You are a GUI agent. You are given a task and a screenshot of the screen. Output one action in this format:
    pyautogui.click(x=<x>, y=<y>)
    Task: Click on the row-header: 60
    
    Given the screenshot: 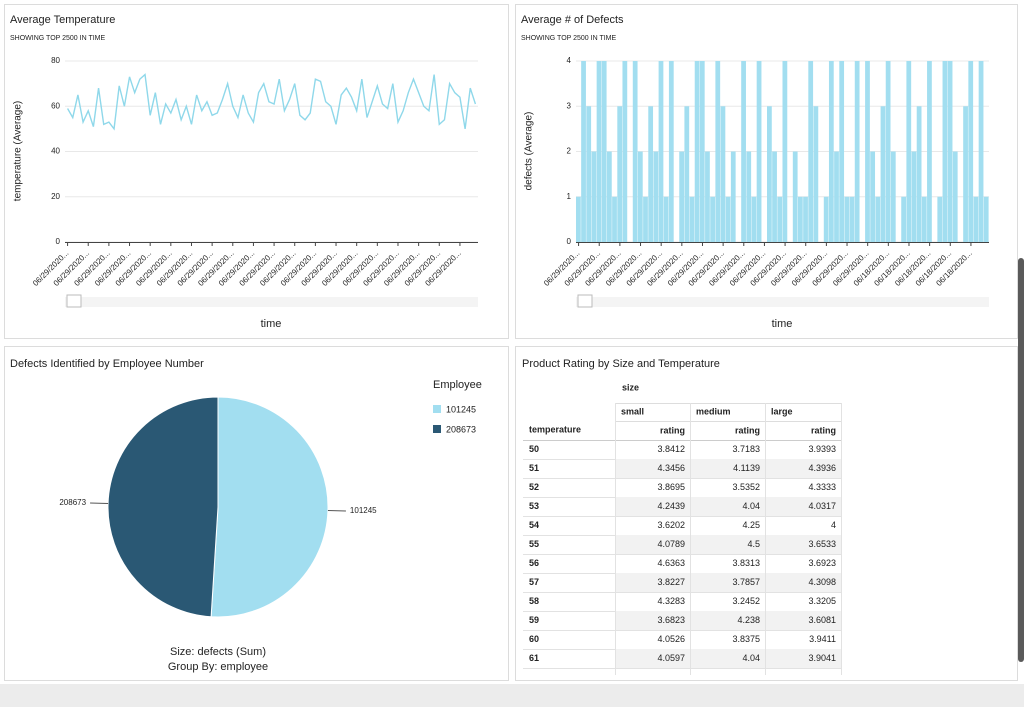 What is the action you would take?
    pyautogui.click(x=534, y=639)
    